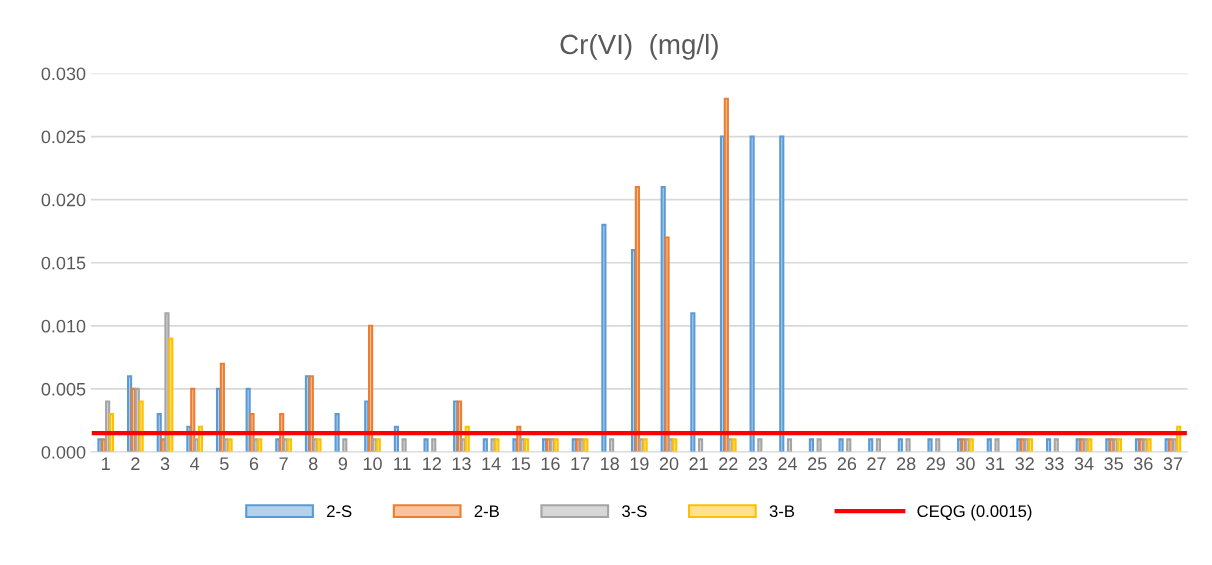 The height and width of the screenshot is (565, 1212). Describe the element at coordinates (610, 464) in the screenshot. I see `x-tick-label: 18` at that location.